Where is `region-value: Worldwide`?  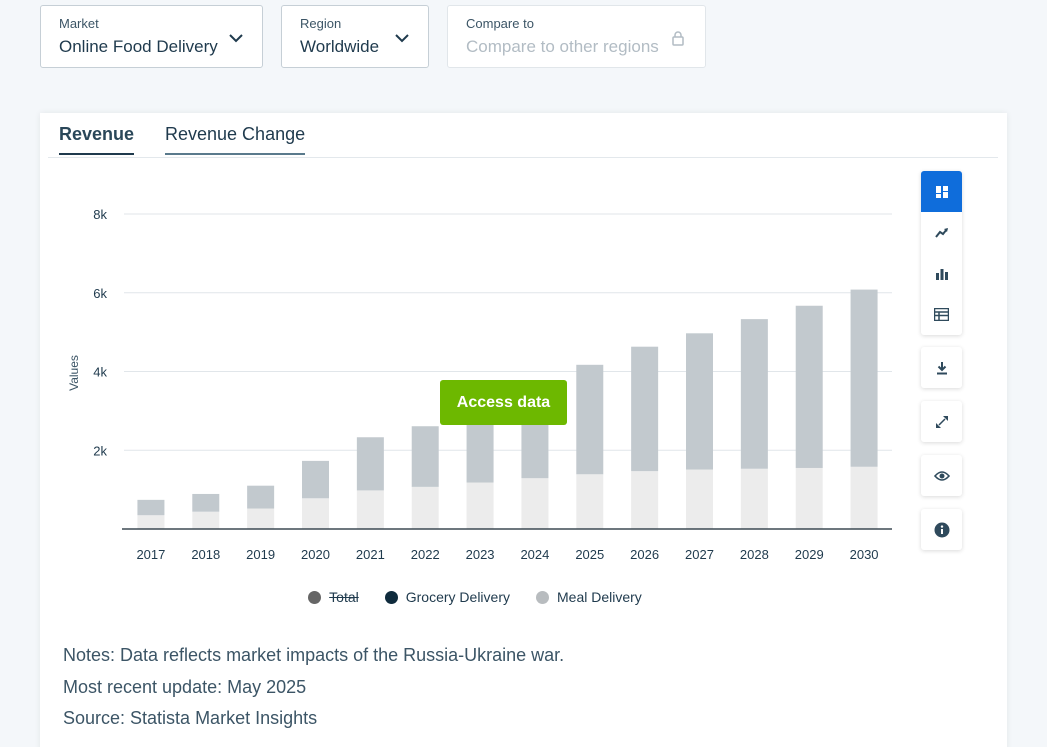 region-value: Worldwide is located at coordinates (340, 46).